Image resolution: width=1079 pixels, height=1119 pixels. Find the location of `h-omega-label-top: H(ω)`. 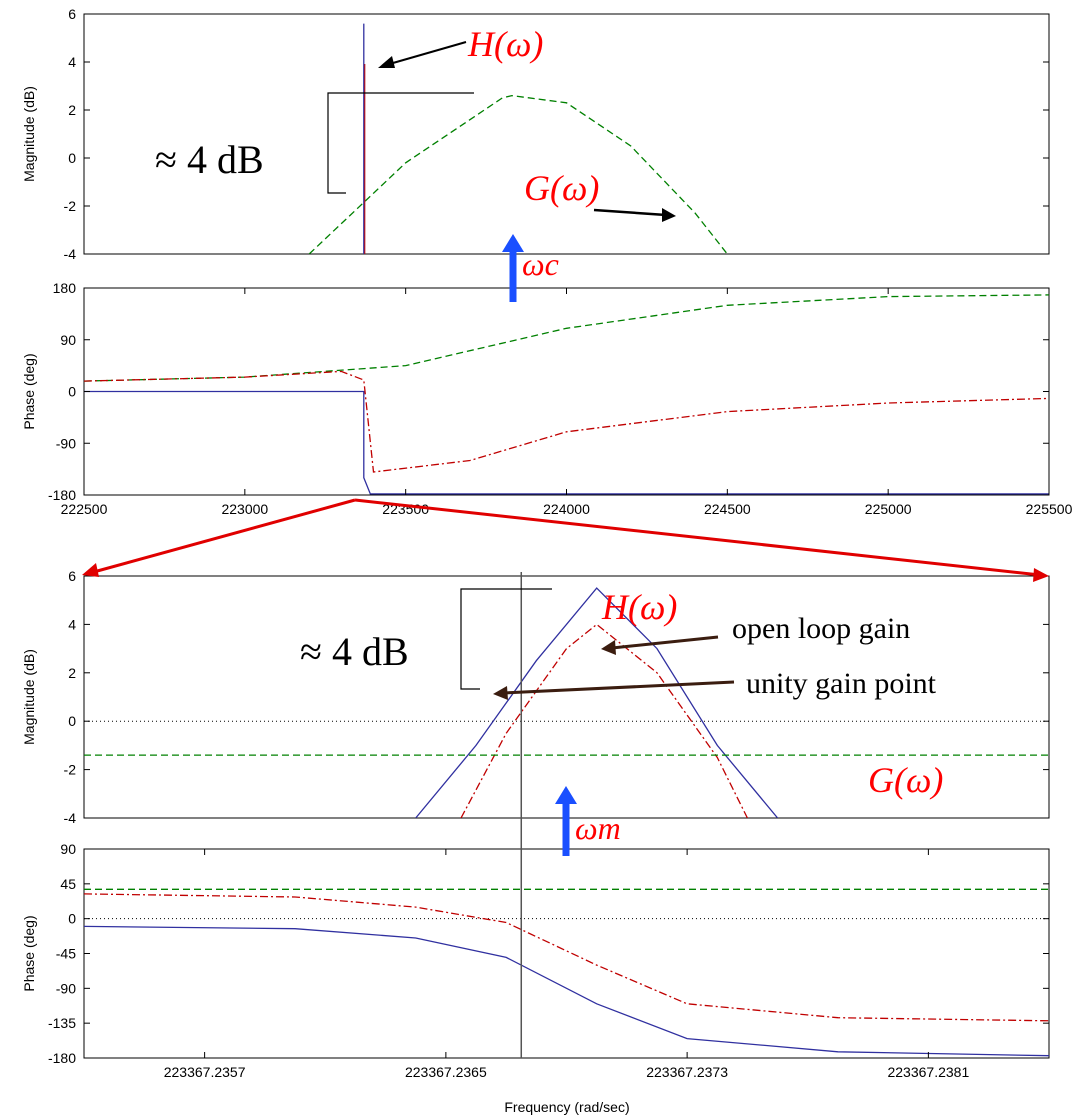

h-omega-label-top: H(ω) is located at coordinates (505, 44).